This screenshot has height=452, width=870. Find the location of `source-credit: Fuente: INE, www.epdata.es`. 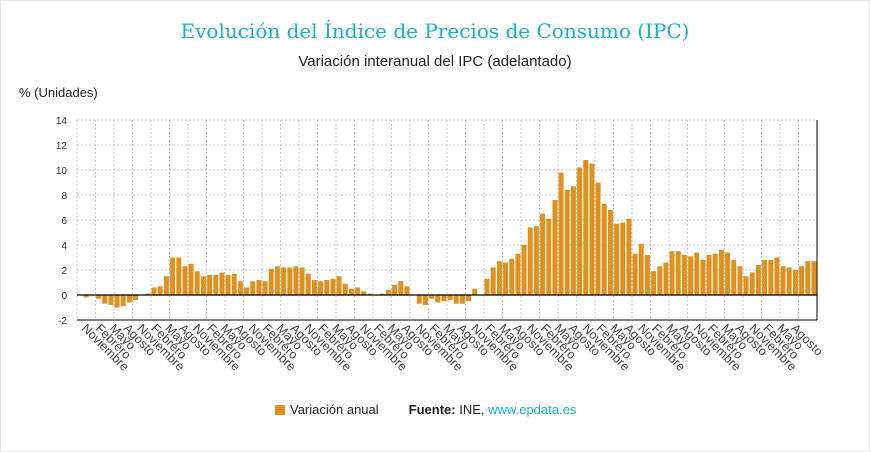

source-credit: Fuente: INE, www.epdata.es is located at coordinates (493, 409).